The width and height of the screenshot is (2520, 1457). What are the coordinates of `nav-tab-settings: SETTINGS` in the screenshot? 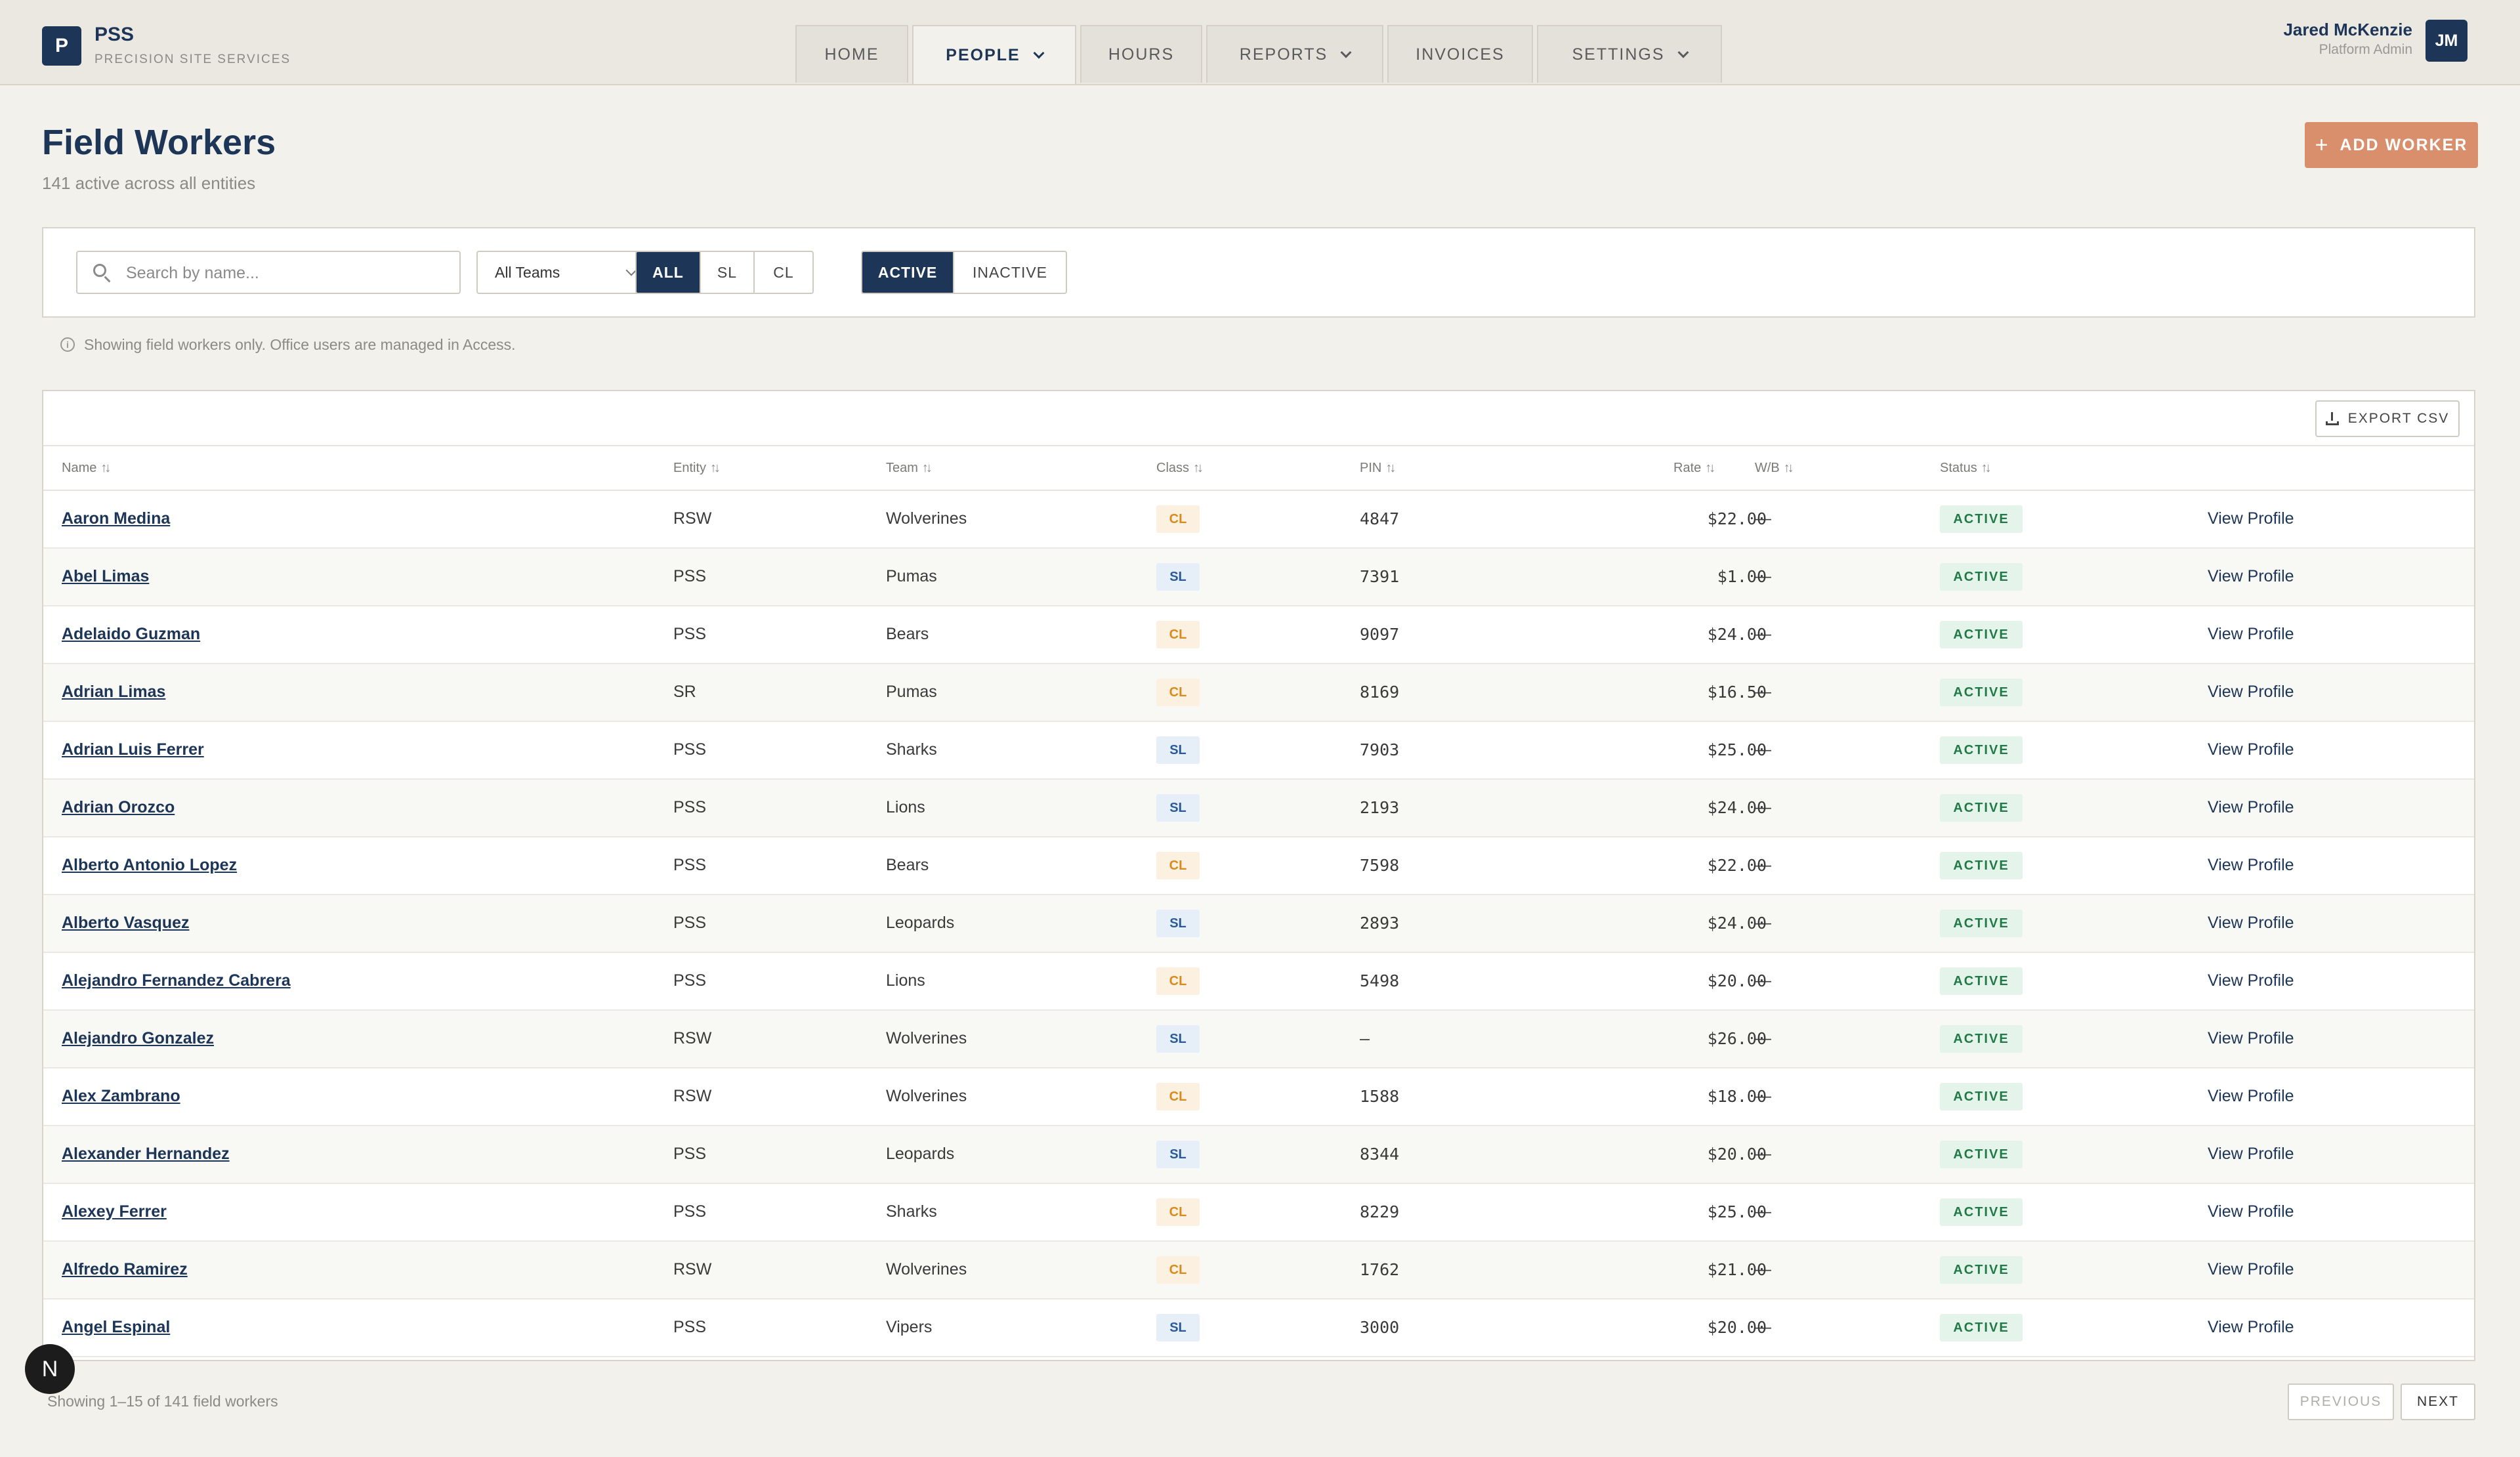 It's located at (1629, 54).